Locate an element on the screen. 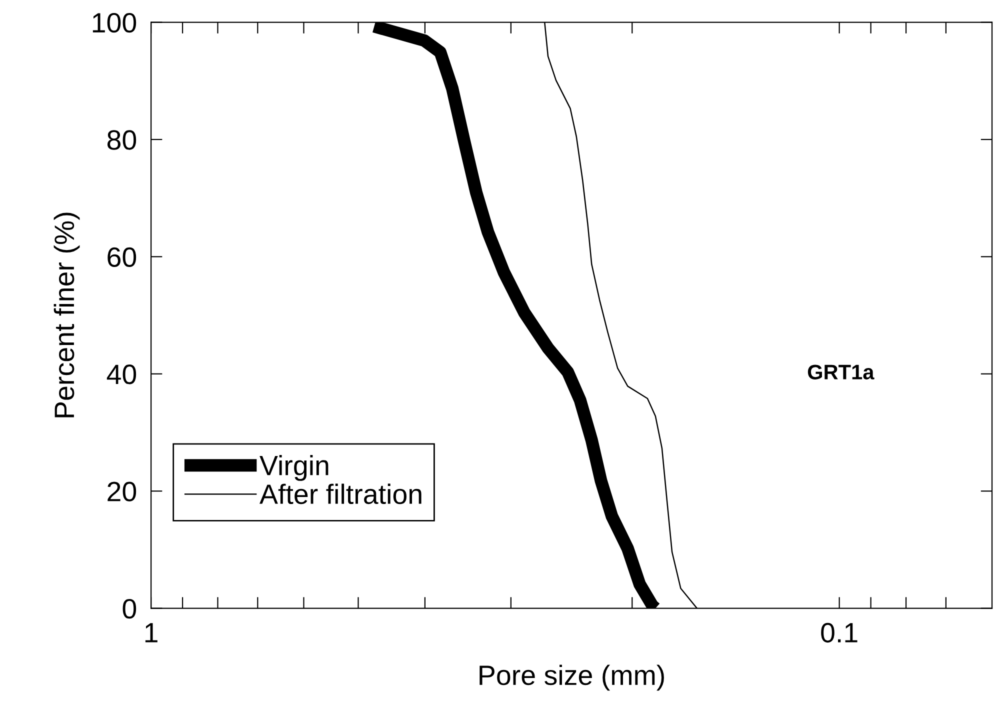 The image size is (997, 719). annotation: GRT1a is located at coordinates (841, 372).